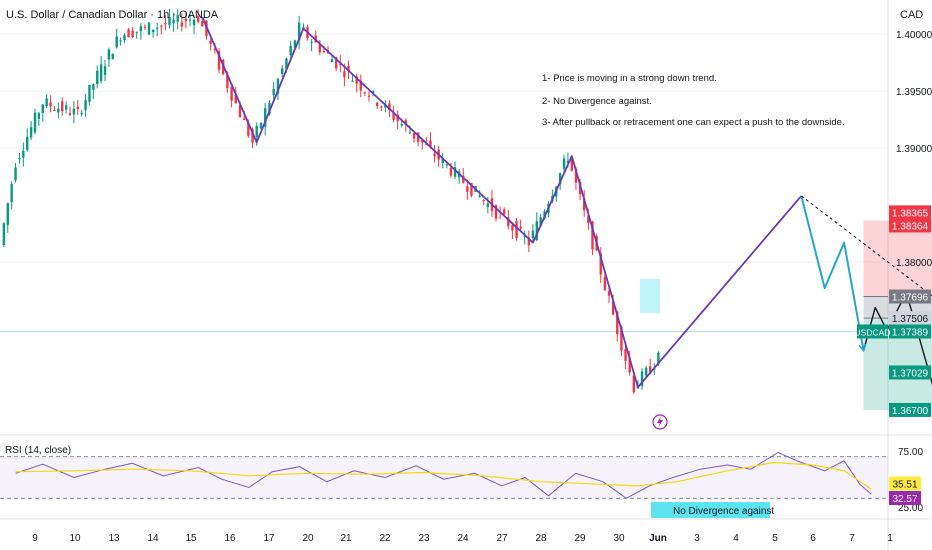  I want to click on entry-highlight, so click(650, 296).